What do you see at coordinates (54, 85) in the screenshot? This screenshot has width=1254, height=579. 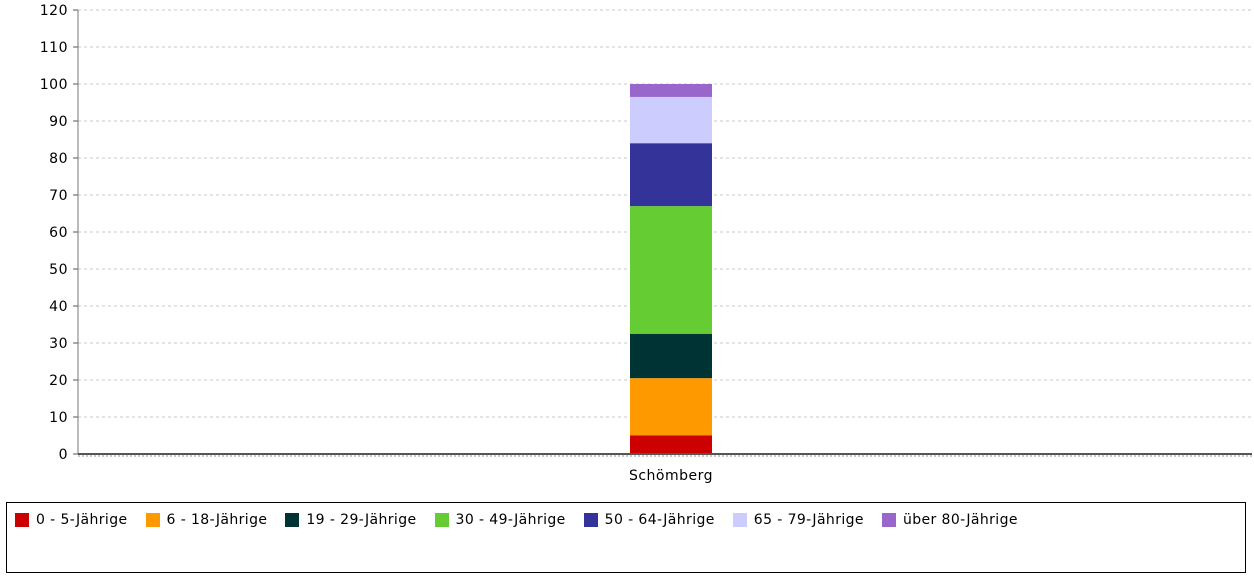 I see `y-tick-label: 100` at bounding box center [54, 85].